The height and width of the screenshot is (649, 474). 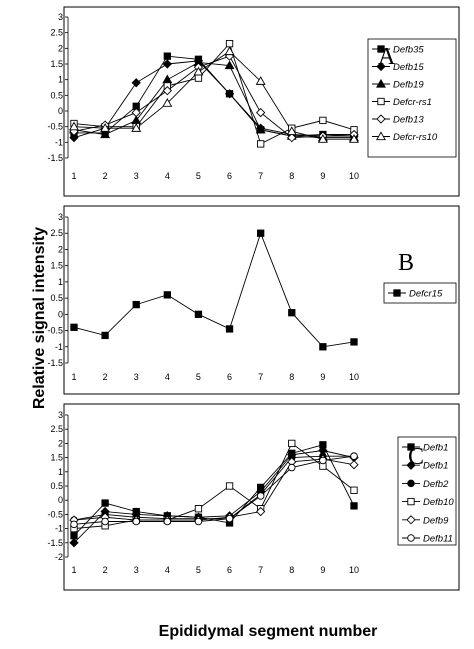 What do you see at coordinates (229, 377) in the screenshot?
I see `panel-b-x-tick-label: 6` at bounding box center [229, 377].